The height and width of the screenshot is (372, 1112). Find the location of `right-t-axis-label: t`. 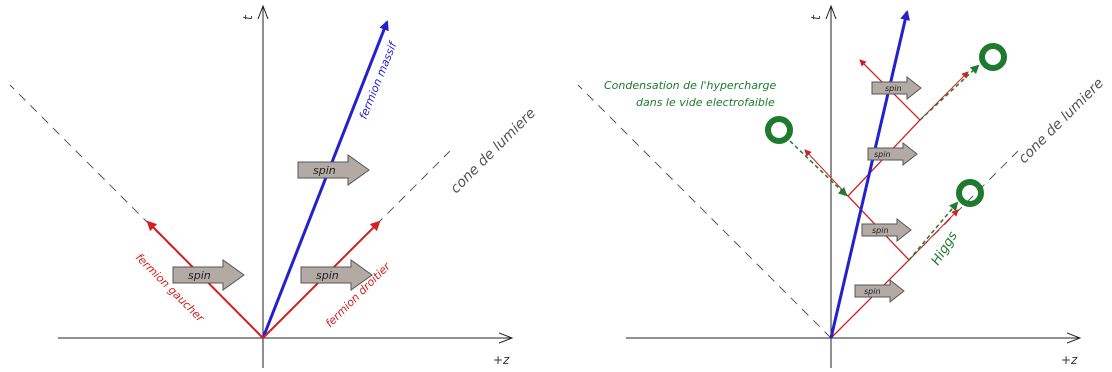

right-t-axis-label: t is located at coordinates (816, 17).